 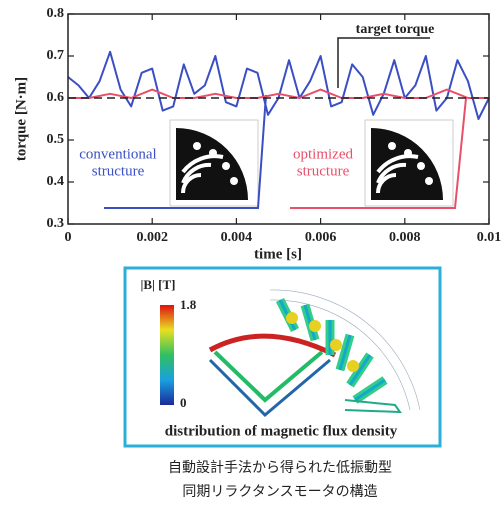 What do you see at coordinates (489, 237) in the screenshot?
I see `x-tick-label: 0.01` at bounding box center [489, 237].